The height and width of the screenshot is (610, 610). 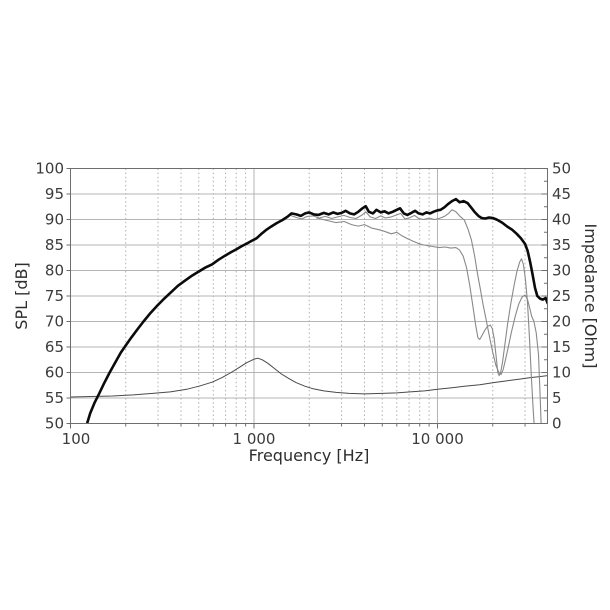 I want to click on y-right-axis-title: Impedance [Ohm], so click(x=590, y=296).